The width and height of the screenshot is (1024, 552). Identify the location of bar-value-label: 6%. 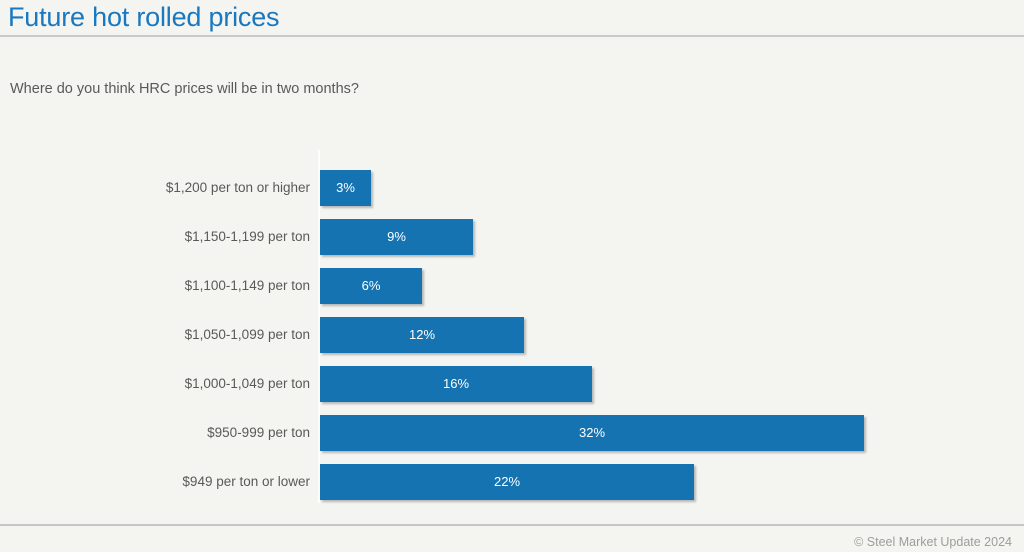
(371, 285).